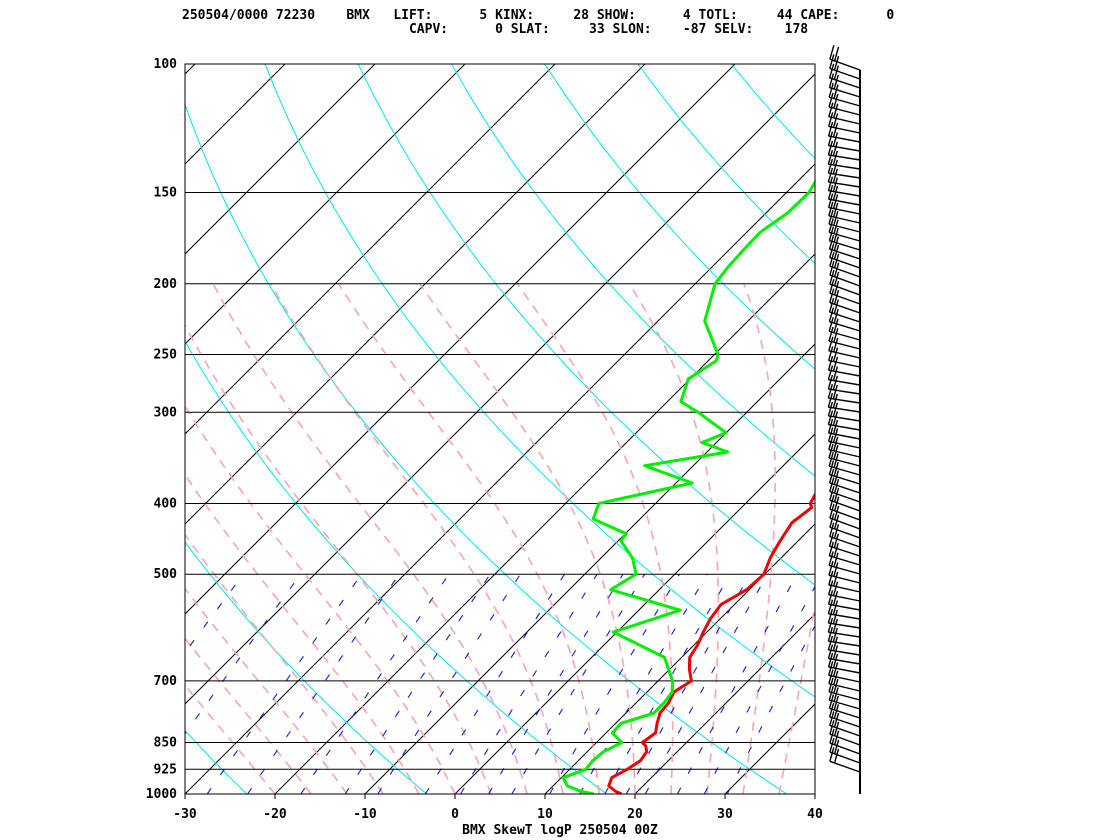  What do you see at coordinates (455, 814) in the screenshot?
I see `x-tick-label: 0` at bounding box center [455, 814].